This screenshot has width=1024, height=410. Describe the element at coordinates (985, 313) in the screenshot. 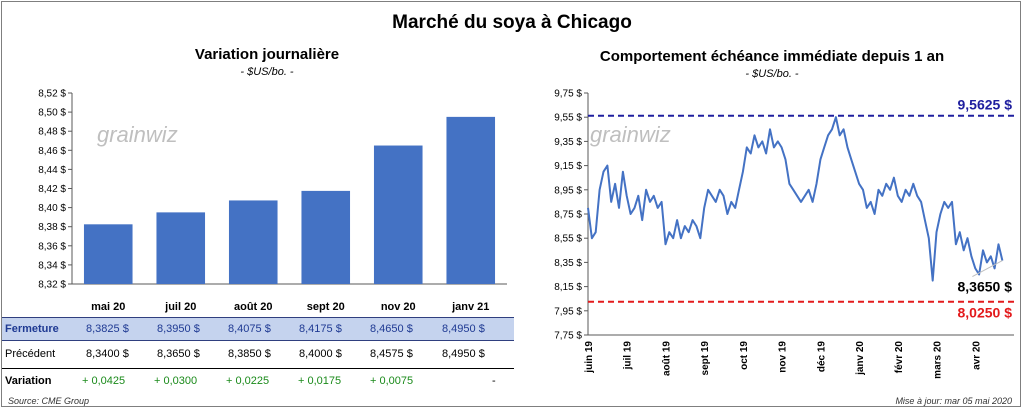

I see `low-label: 8,0250 $` at that location.